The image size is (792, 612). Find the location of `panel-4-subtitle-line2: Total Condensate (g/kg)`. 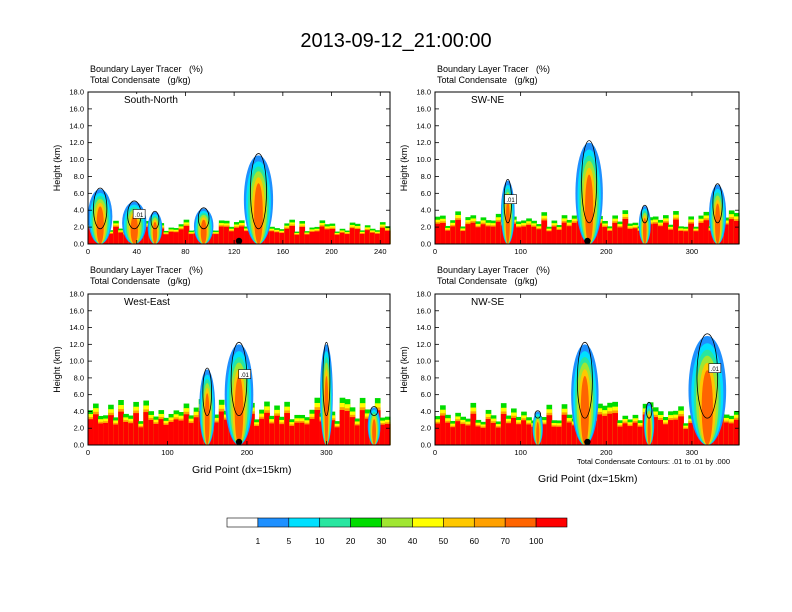

panel-4-subtitle-line2: Total Condensate (g/kg) is located at coordinates (487, 281).